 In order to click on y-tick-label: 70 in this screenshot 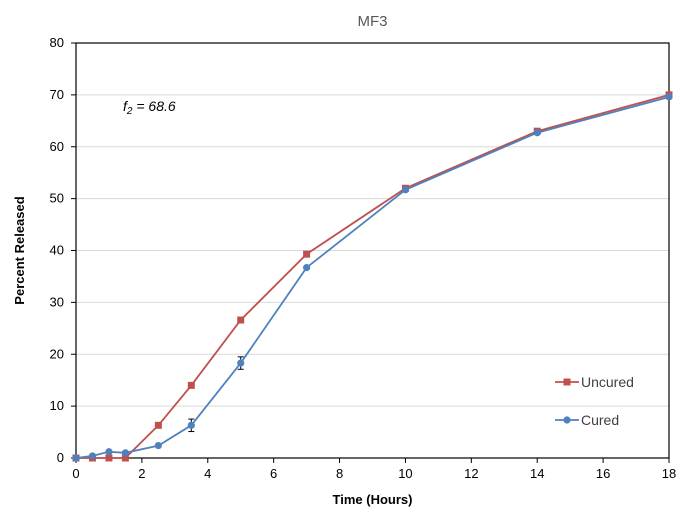, I will do `click(57, 94)`.